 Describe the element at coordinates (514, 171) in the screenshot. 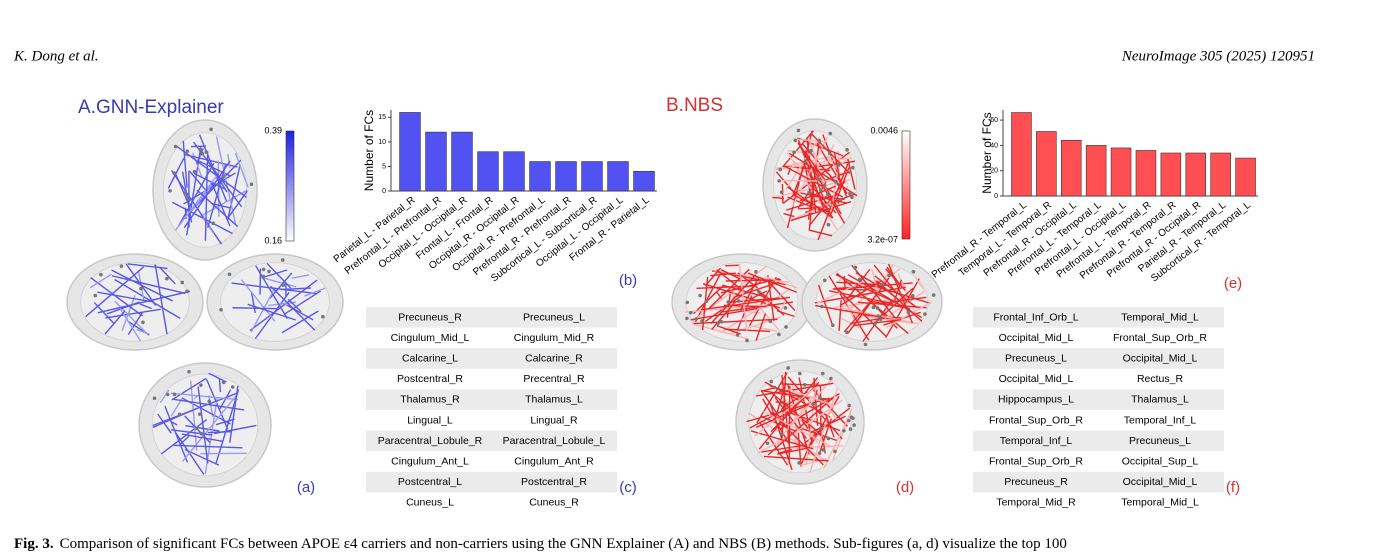

I see `bar` at that location.